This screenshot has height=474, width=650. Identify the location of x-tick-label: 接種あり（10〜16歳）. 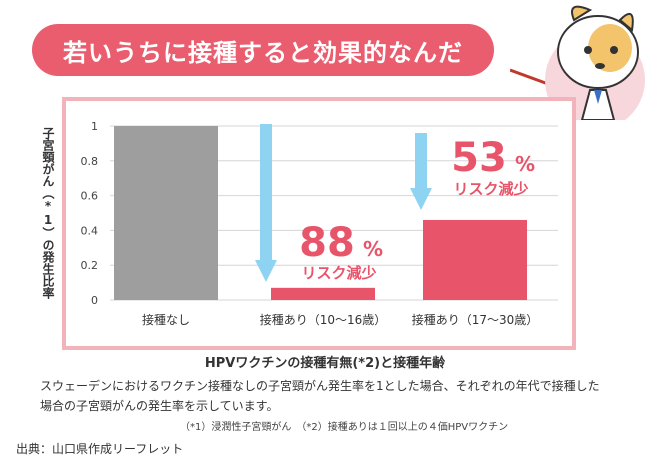
(323, 319).